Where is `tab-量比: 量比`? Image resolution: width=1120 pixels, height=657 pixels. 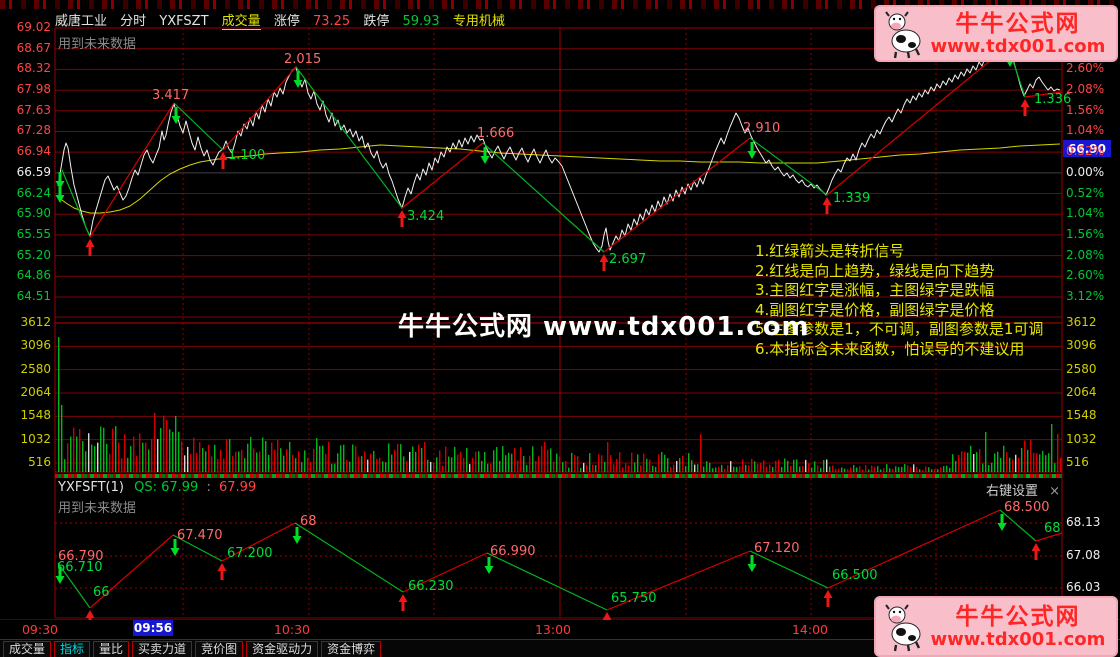 tab-量比: 量比 is located at coordinates (111, 648).